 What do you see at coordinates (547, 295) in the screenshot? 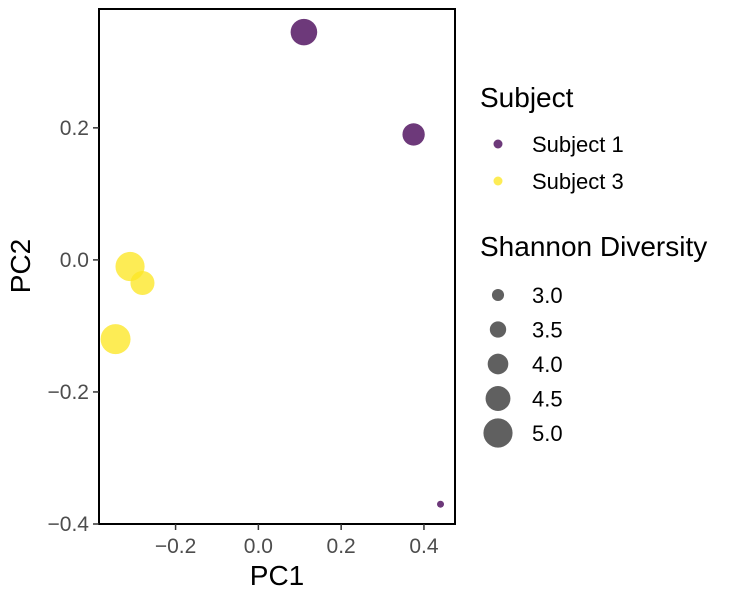
I see `shannon-legend-label: 3.0` at bounding box center [547, 295].